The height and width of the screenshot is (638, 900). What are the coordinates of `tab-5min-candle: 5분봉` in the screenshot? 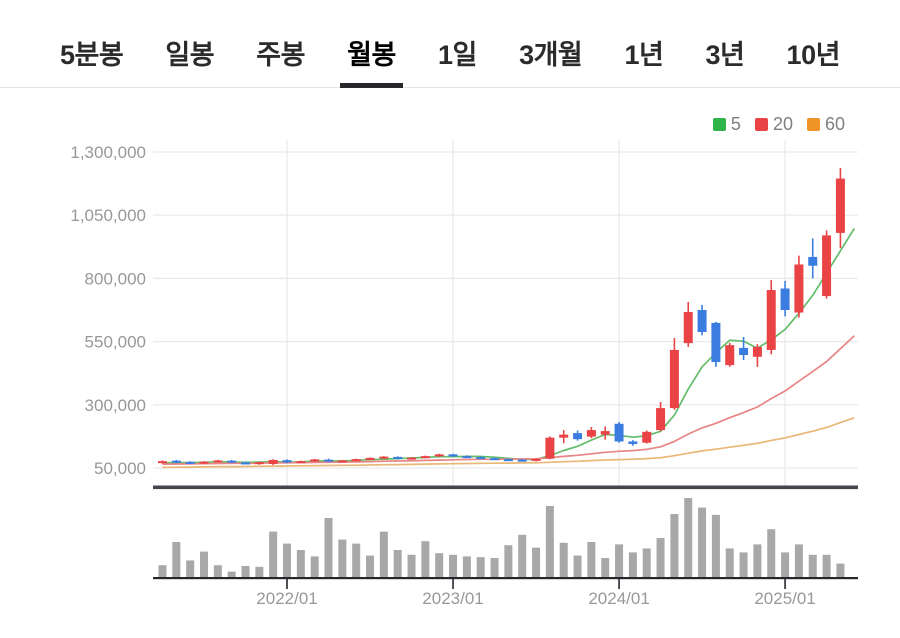 It's located at (92, 55).